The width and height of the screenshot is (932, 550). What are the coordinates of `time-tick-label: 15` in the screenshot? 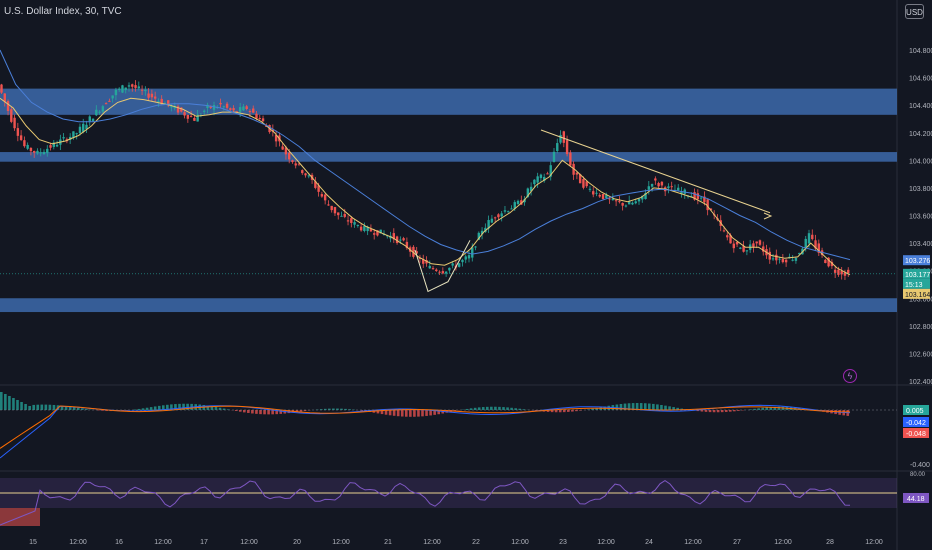 It's located at (33, 542).